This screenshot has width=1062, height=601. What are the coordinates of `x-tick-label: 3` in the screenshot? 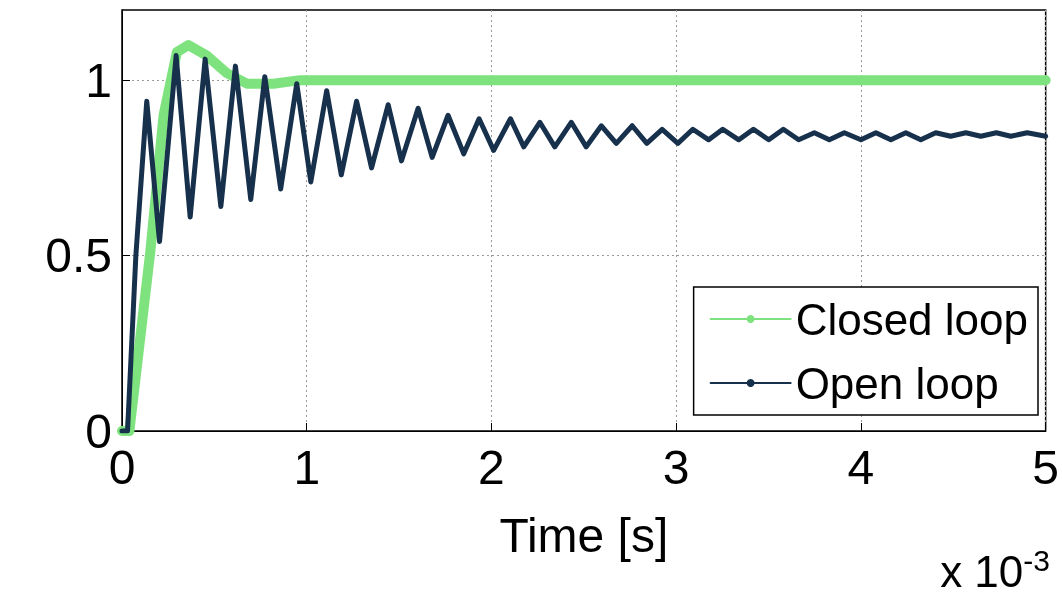 It's located at (676, 467).